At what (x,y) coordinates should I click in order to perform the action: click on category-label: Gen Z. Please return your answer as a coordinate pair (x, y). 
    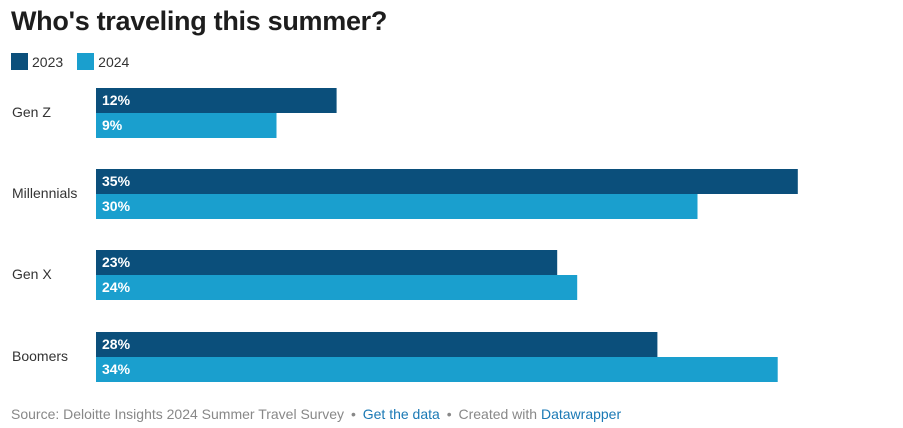
    Looking at the image, I should click on (31, 112).